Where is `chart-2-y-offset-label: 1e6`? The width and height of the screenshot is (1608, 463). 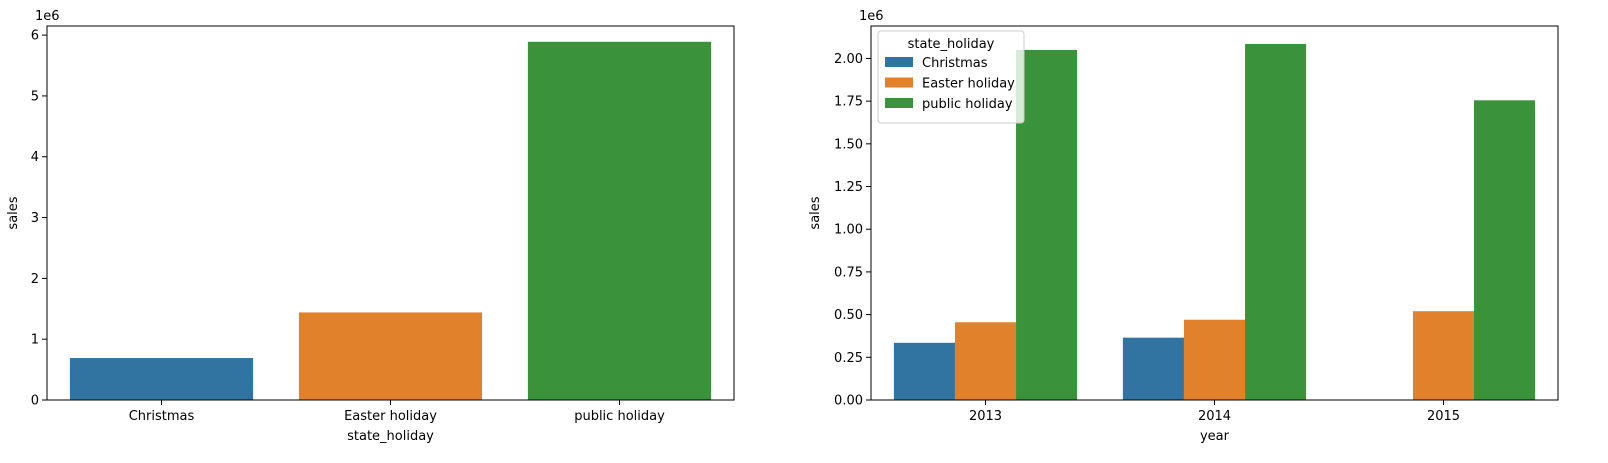
chart-2-y-offset-label: 1e6 is located at coordinates (871, 16).